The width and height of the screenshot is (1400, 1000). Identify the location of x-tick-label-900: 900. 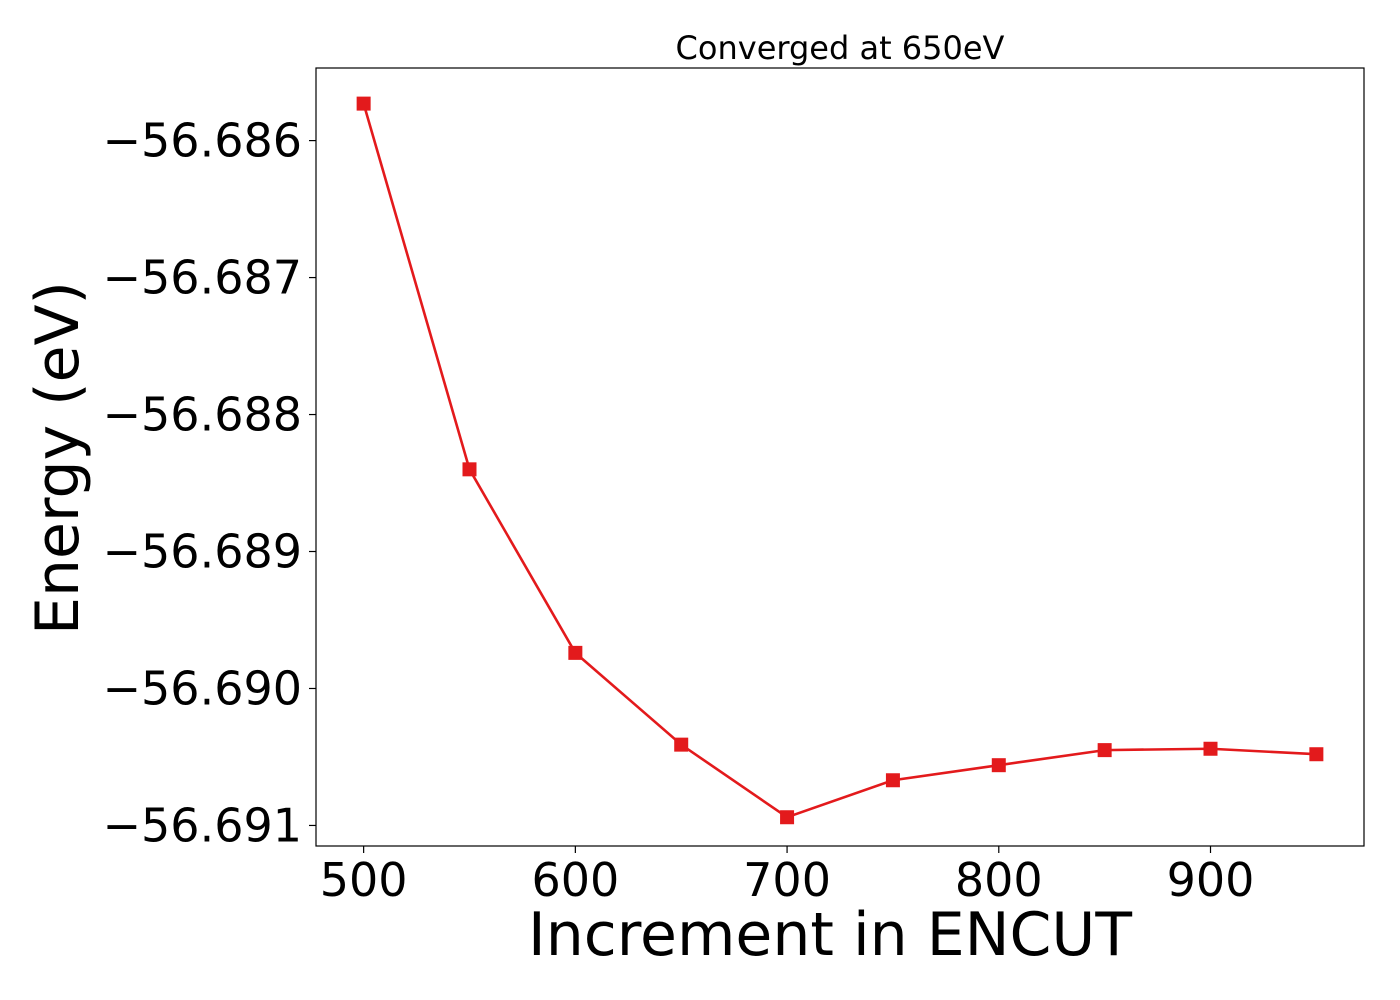
(1211, 880).